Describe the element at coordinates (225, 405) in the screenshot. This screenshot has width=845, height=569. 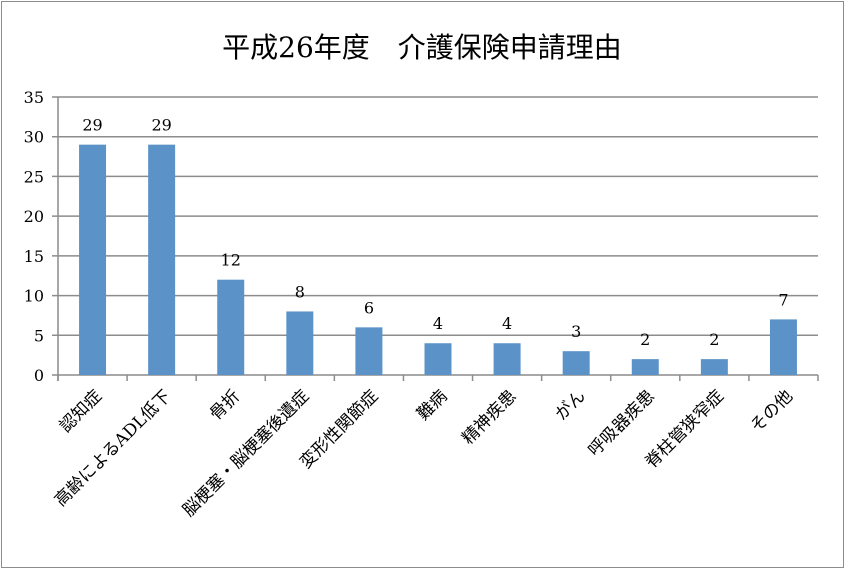
I see `x-tick-label: 骨折` at that location.